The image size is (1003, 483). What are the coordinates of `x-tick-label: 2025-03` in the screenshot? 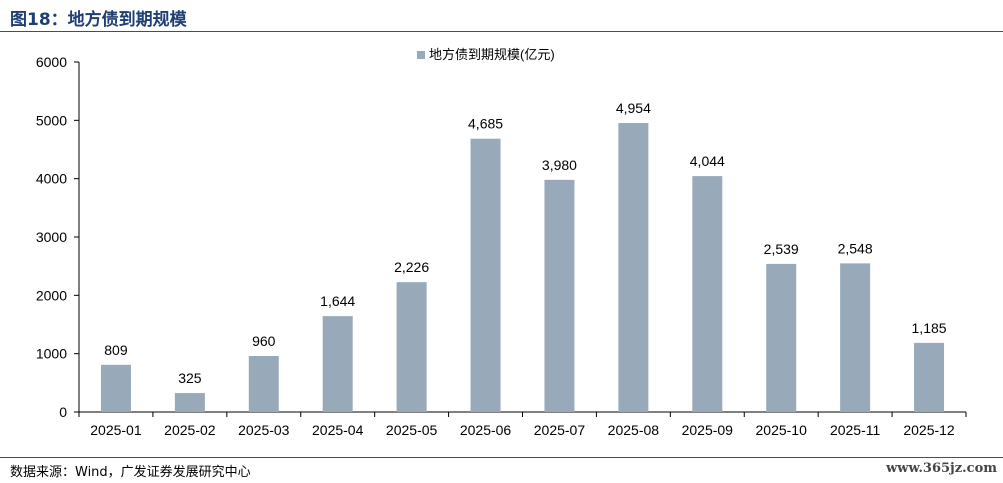 It's located at (264, 430).